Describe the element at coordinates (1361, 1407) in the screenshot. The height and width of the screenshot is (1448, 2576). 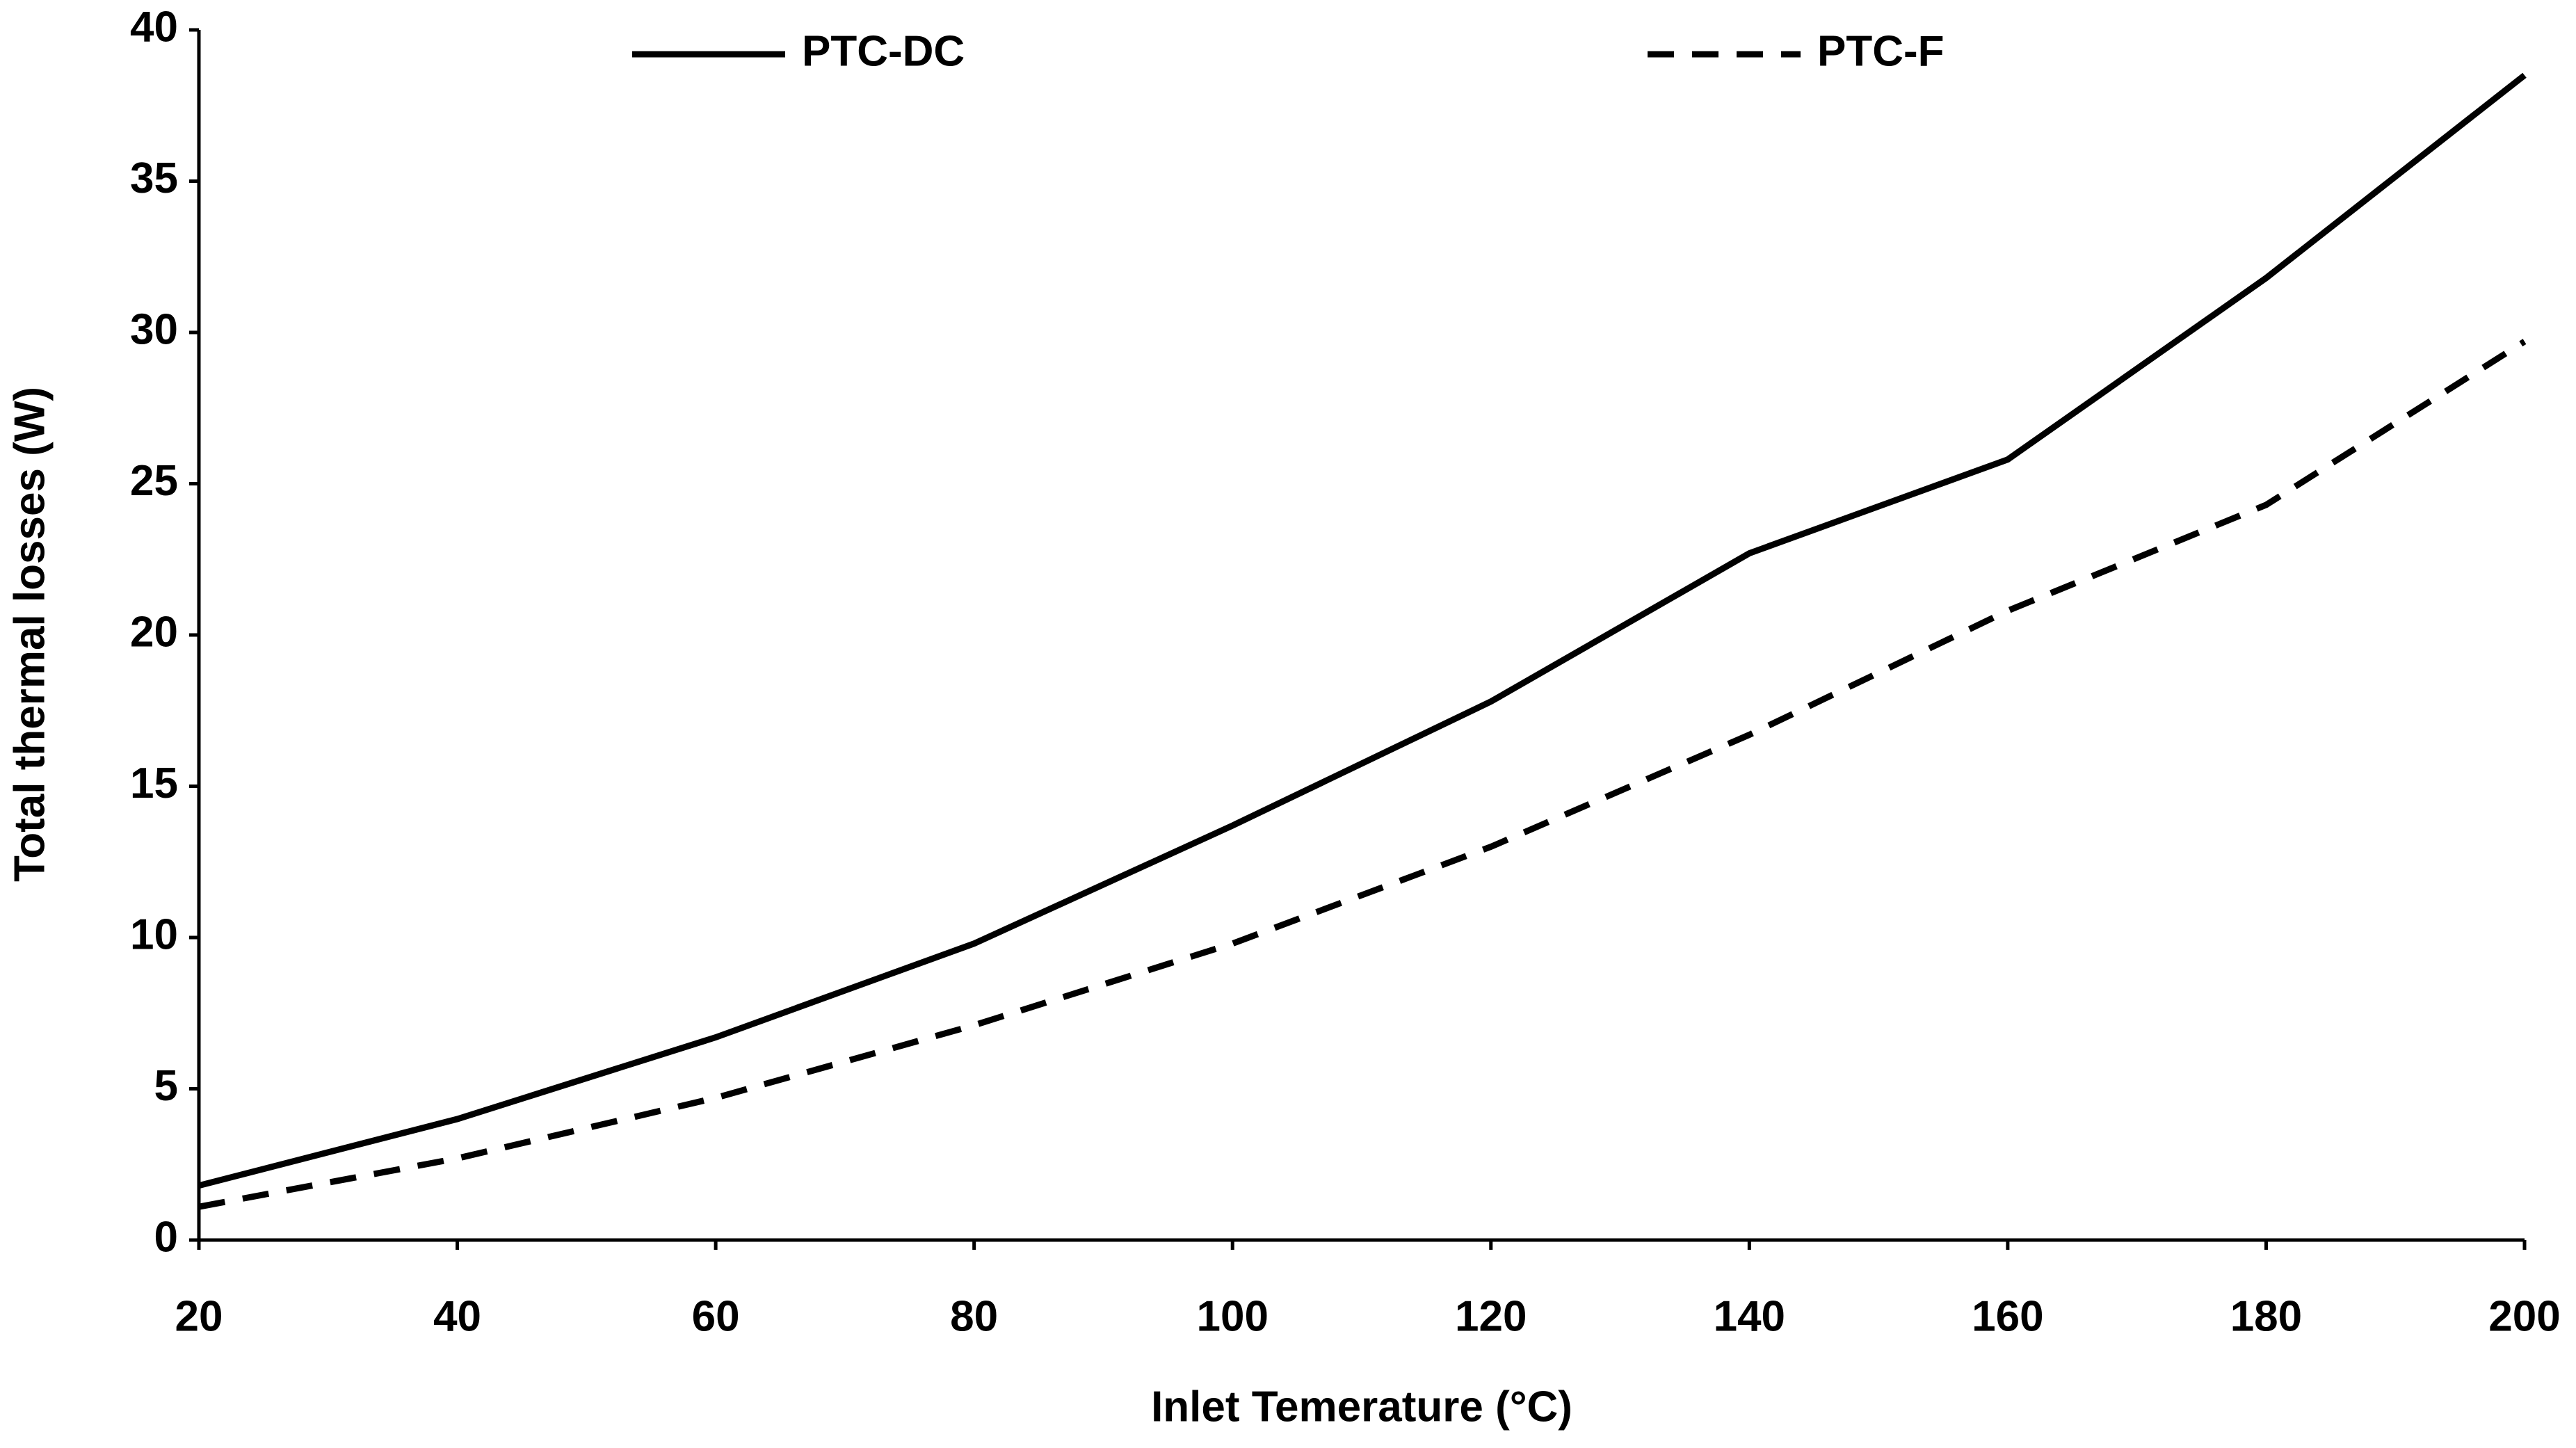
I see `x-axis-label: Inlet Temerature (°C)` at that location.